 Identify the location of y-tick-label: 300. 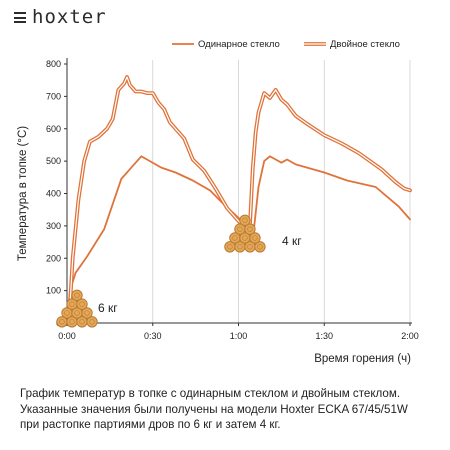
(53, 226).